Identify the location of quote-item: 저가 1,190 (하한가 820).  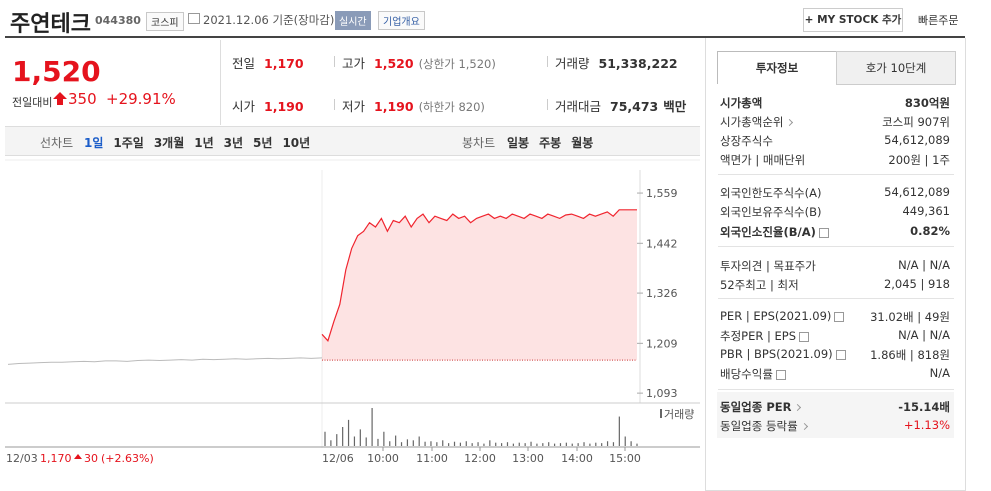
(413, 105).